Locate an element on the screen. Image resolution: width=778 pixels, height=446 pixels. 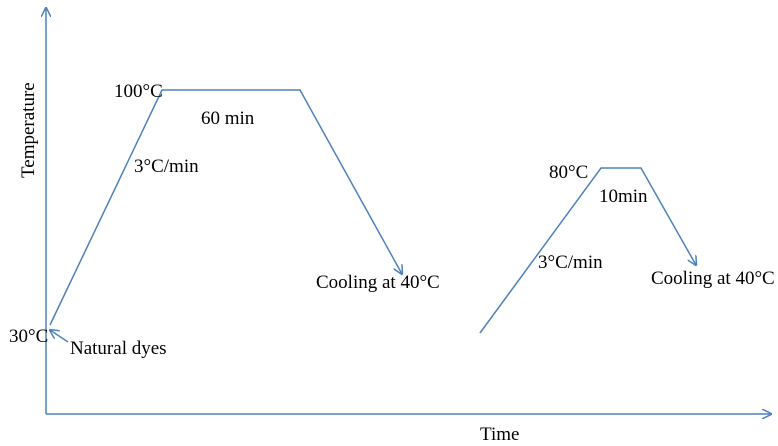
ramp-rate-label-2: 3°C/min is located at coordinates (570, 262).